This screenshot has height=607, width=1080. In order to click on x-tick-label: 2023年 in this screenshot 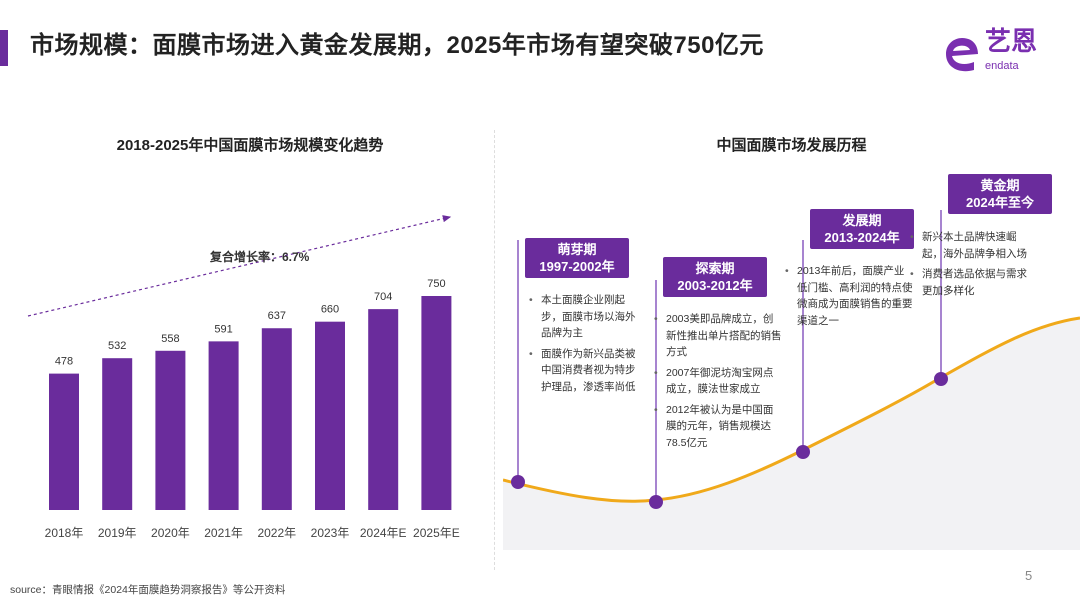, I will do `click(330, 533)`.